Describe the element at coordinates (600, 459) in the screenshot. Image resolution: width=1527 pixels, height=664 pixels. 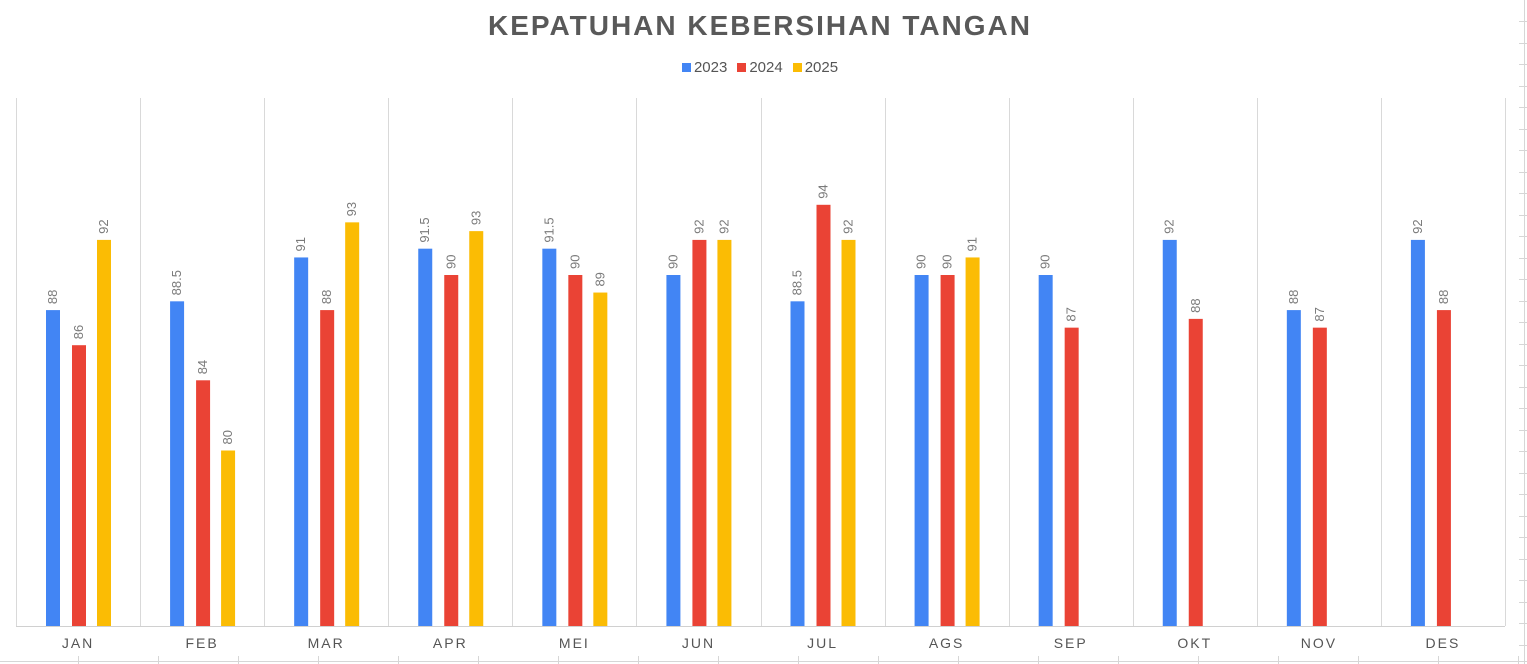
I see `bar-2025-mei` at that location.